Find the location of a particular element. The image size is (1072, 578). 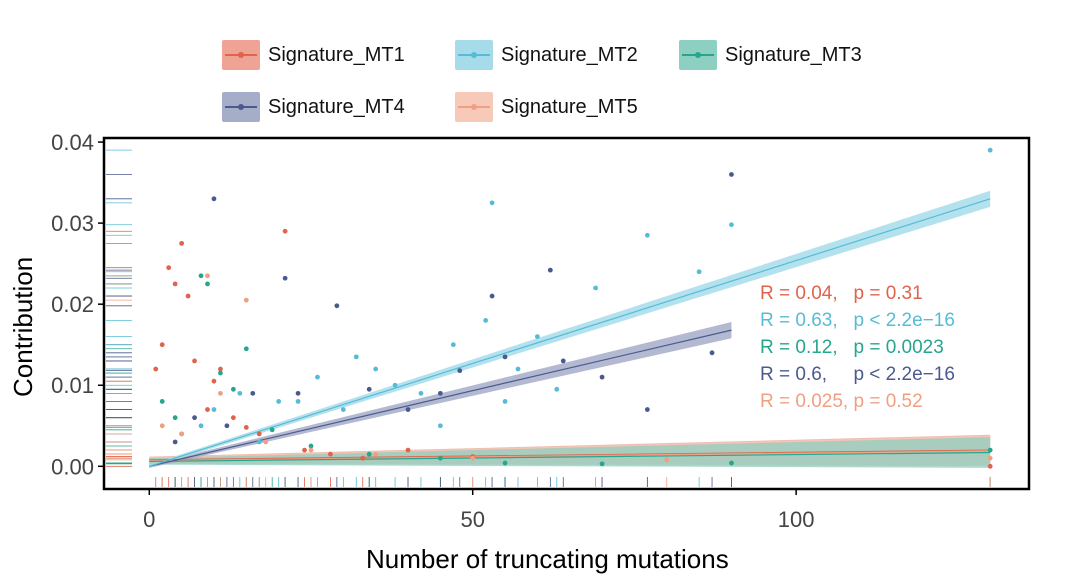

legend-item: Signature_MT4 is located at coordinates (313, 107).